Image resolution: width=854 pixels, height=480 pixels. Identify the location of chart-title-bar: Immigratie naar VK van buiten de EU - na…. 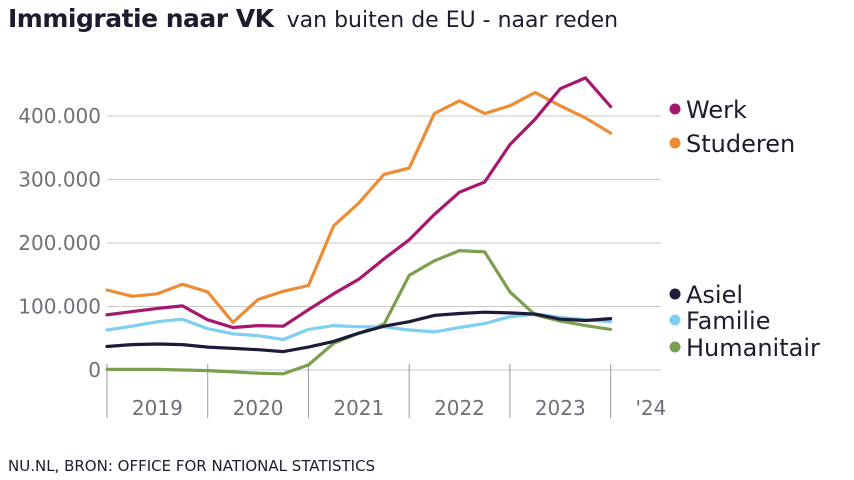
(313, 18).